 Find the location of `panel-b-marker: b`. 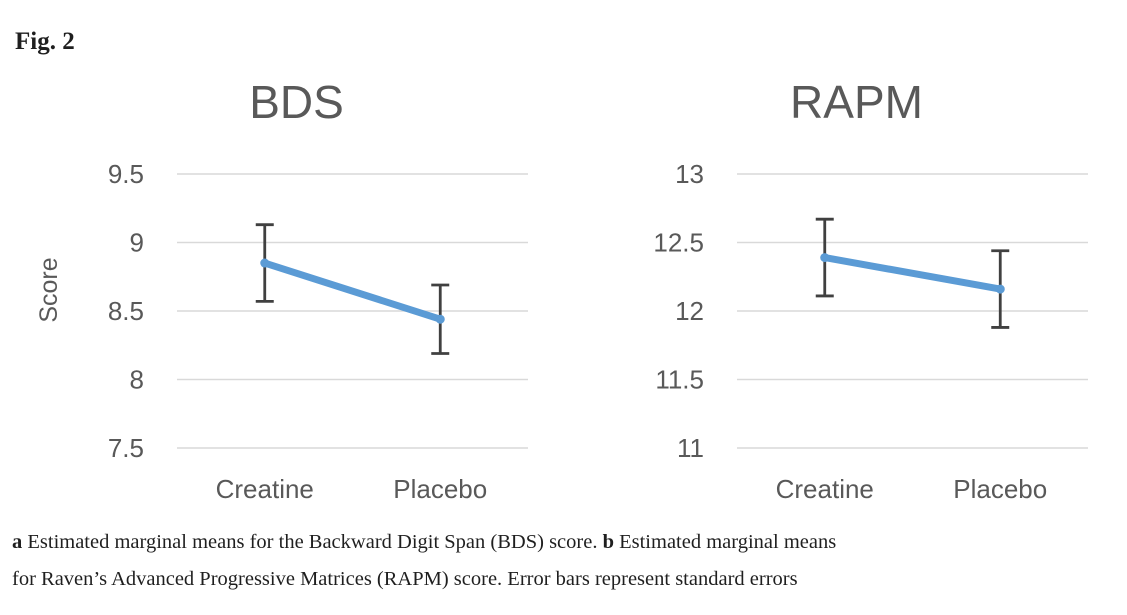

panel-b-marker: b is located at coordinates (608, 542).